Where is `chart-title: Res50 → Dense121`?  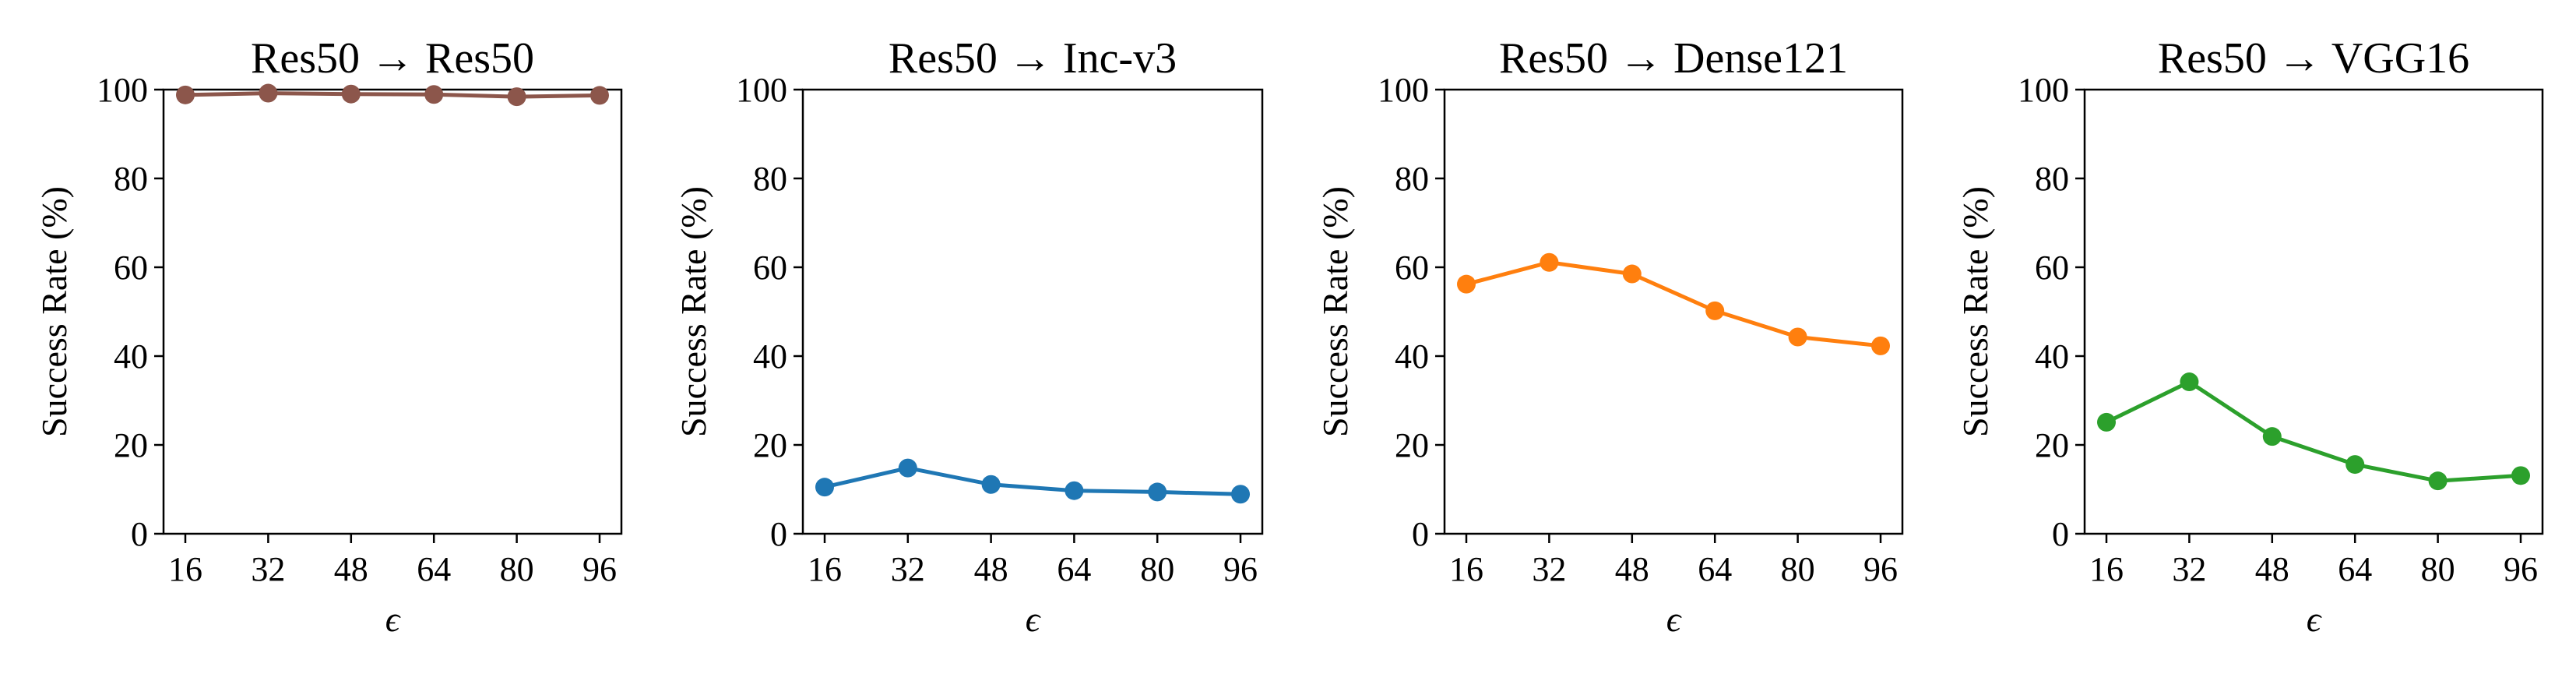 chart-title: Res50 → Dense121 is located at coordinates (1673, 58).